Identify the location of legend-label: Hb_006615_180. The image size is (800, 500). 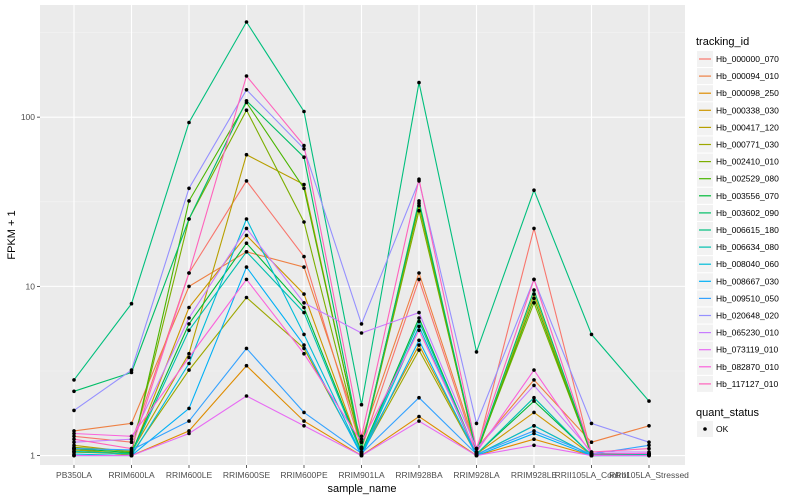
(747, 230).